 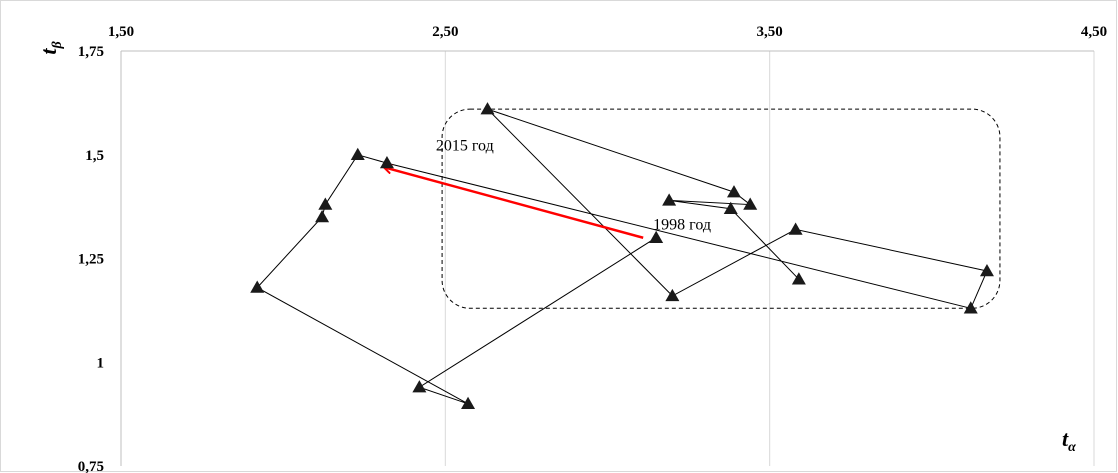 I want to click on annotation-label: 1998 год, so click(x=682, y=224).